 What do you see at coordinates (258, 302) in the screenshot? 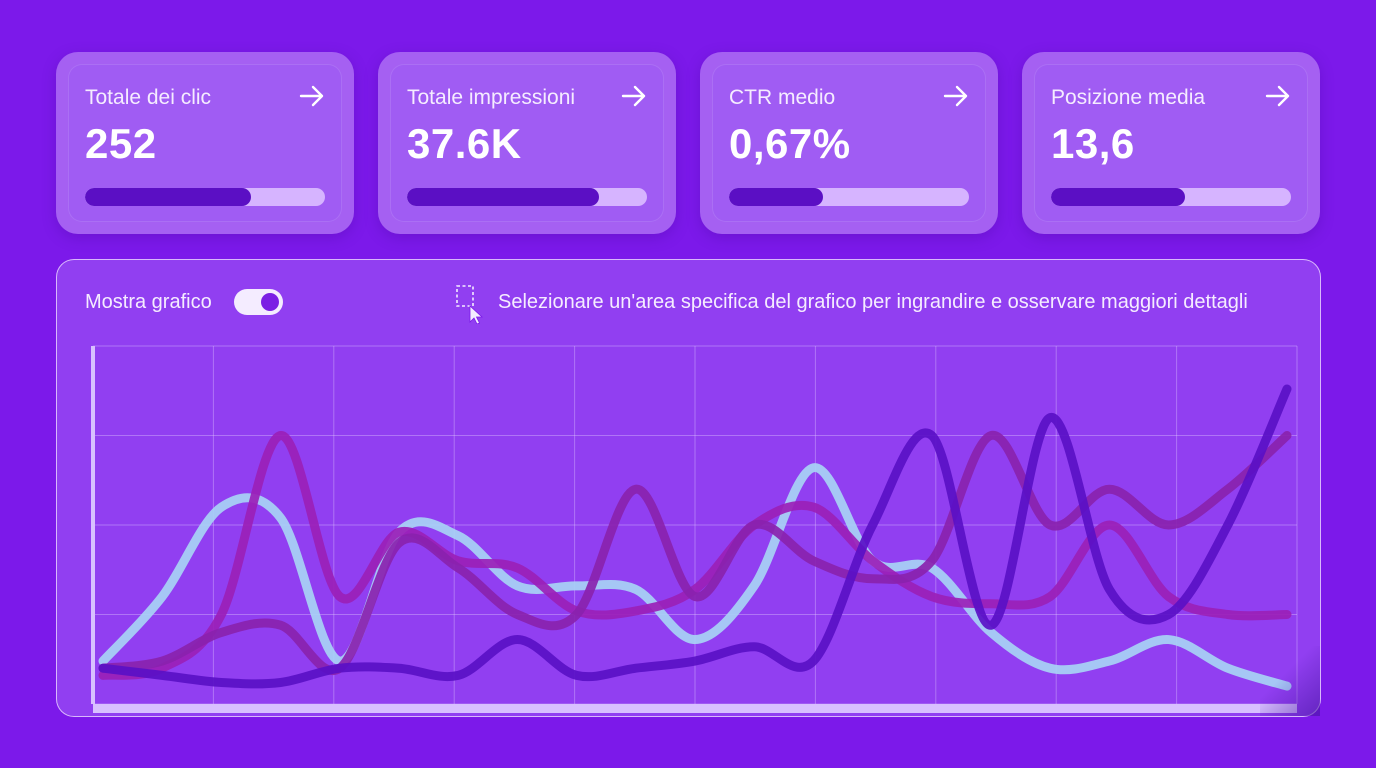
I see `show-chart-toggle` at bounding box center [258, 302].